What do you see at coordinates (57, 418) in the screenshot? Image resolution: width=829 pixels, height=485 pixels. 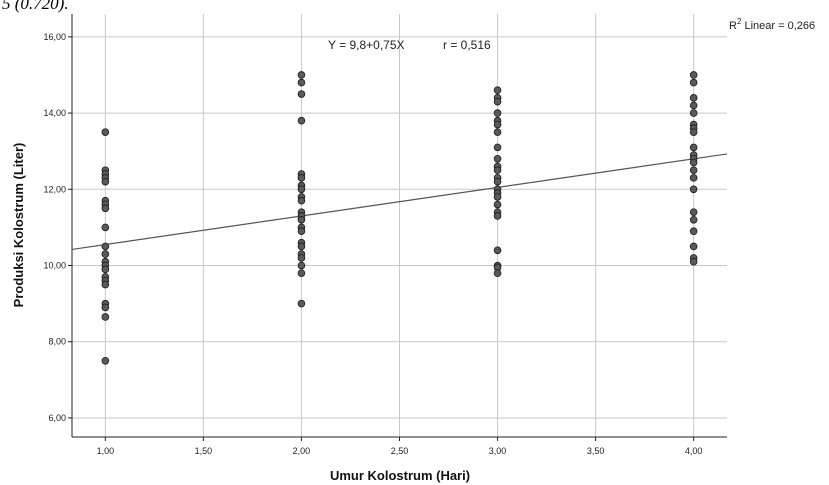 I see `y-tick-label: 6,00` at bounding box center [57, 418].